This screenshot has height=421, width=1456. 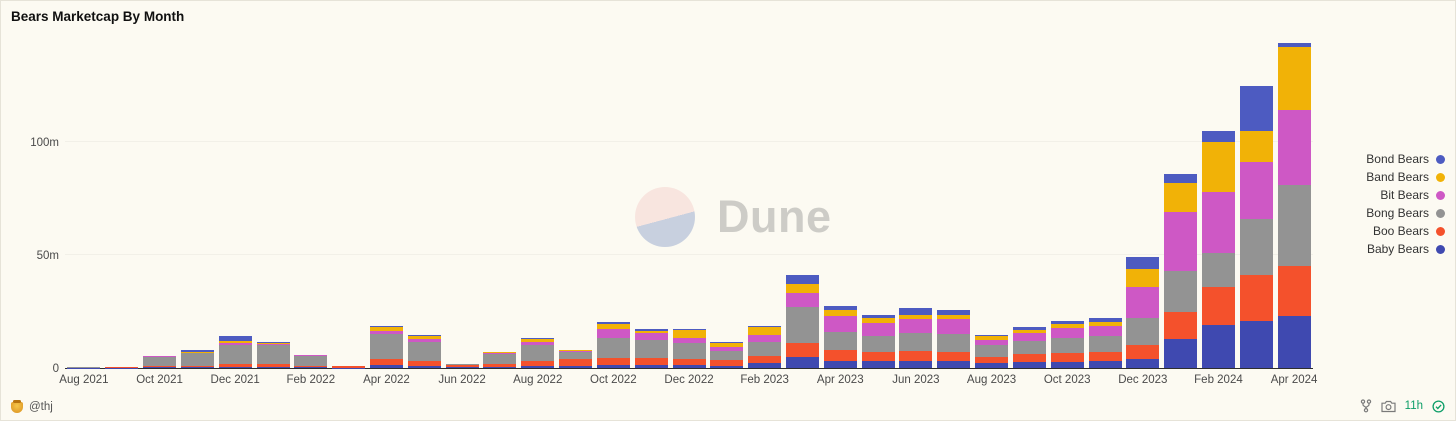 What do you see at coordinates (122, 367) in the screenshot?
I see `bar-sep-2021` at bounding box center [122, 367].